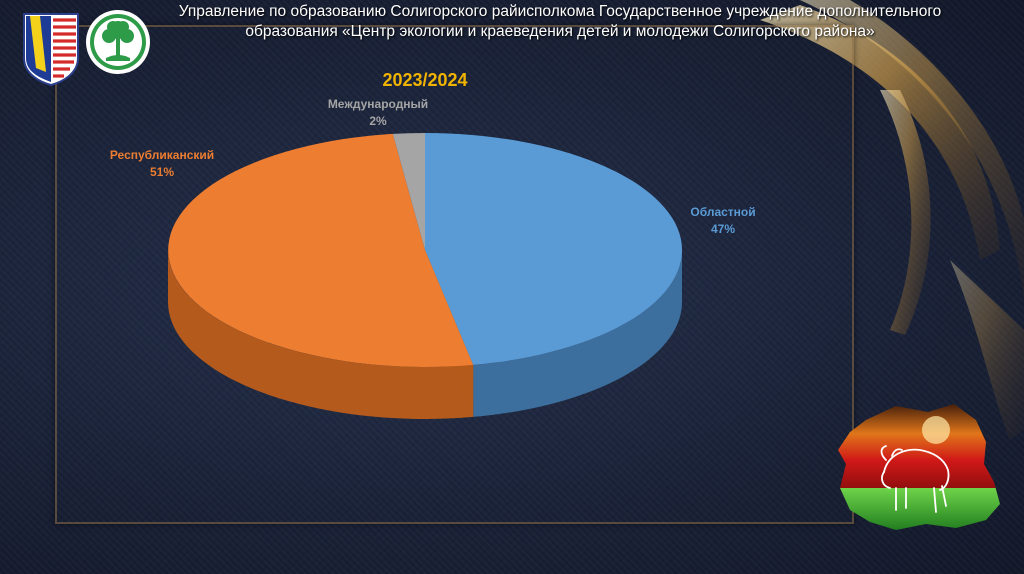 This screenshot has width=1024, height=574. What do you see at coordinates (162, 172) in the screenshot?
I see `data-label-value: 51%` at bounding box center [162, 172].